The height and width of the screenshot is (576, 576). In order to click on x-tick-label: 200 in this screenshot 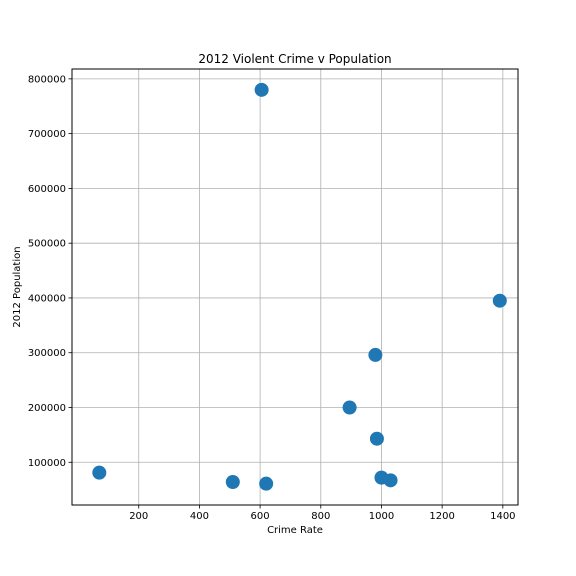, I will do `click(138, 516)`.